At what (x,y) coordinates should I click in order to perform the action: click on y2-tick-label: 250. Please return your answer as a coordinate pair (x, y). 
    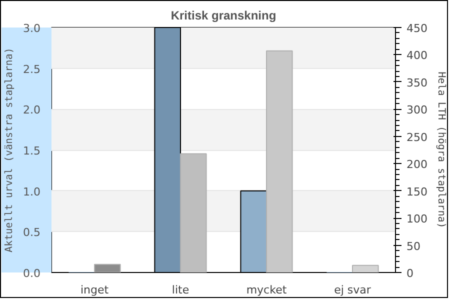
    Looking at the image, I should click on (417, 137).